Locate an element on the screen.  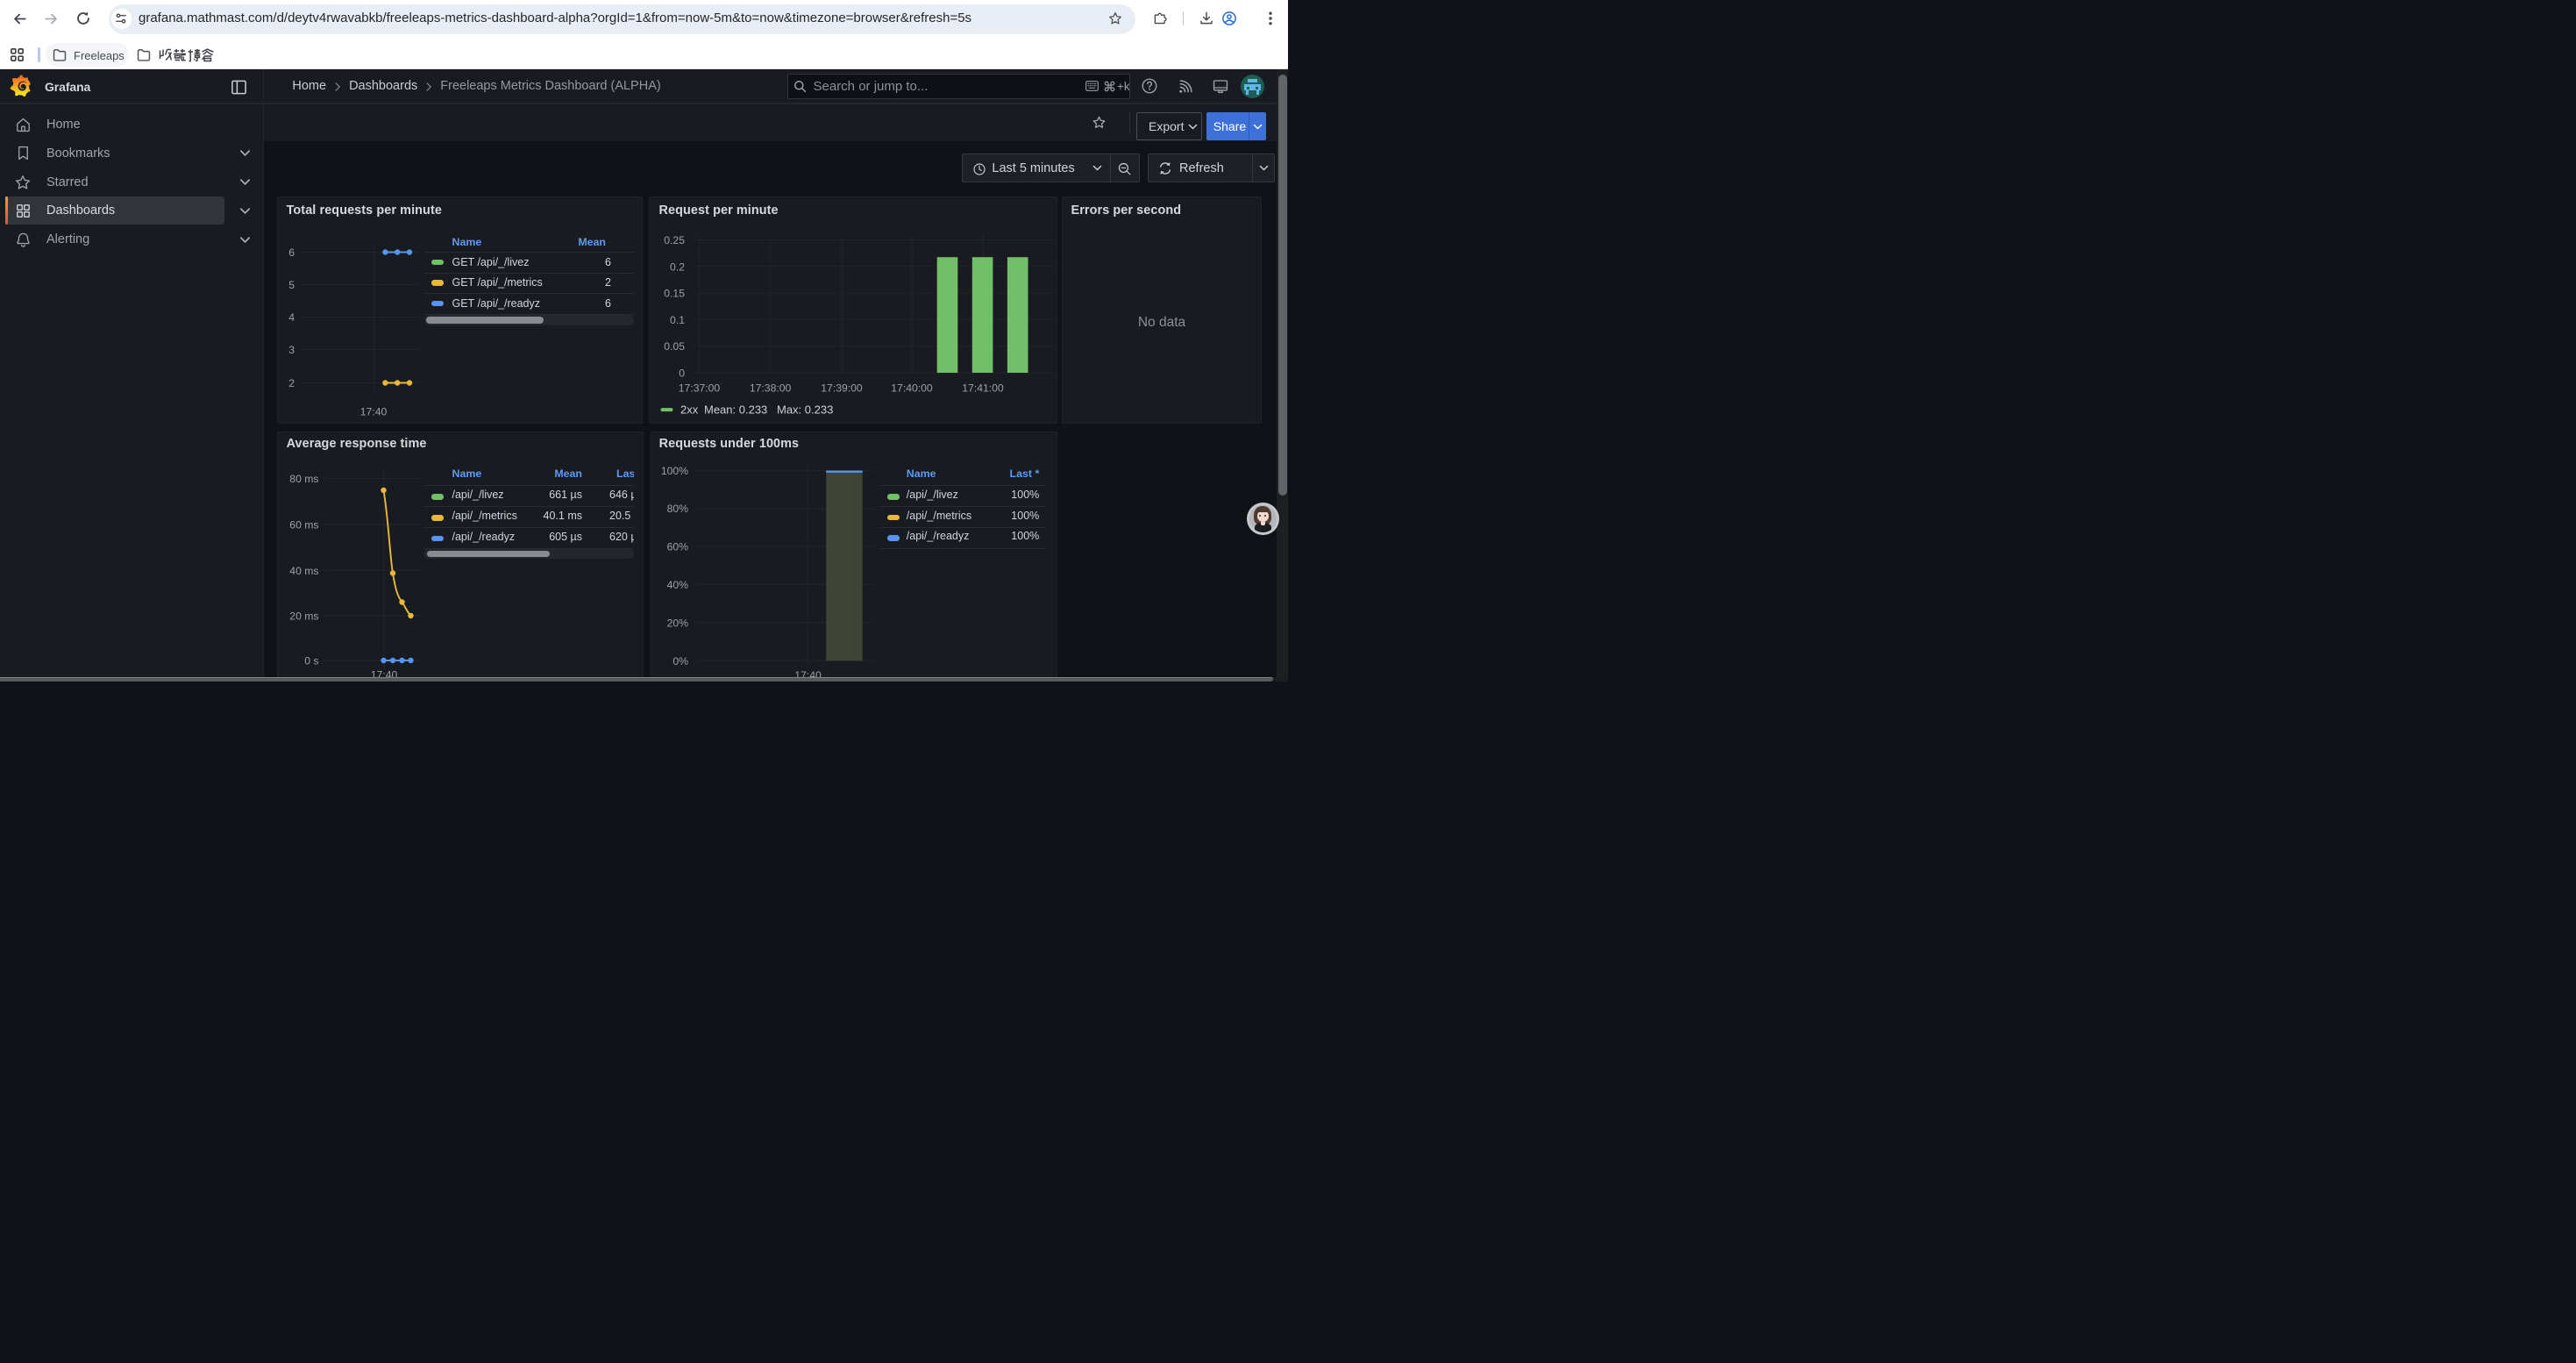
svg-text: 40% is located at coordinates (677, 585).